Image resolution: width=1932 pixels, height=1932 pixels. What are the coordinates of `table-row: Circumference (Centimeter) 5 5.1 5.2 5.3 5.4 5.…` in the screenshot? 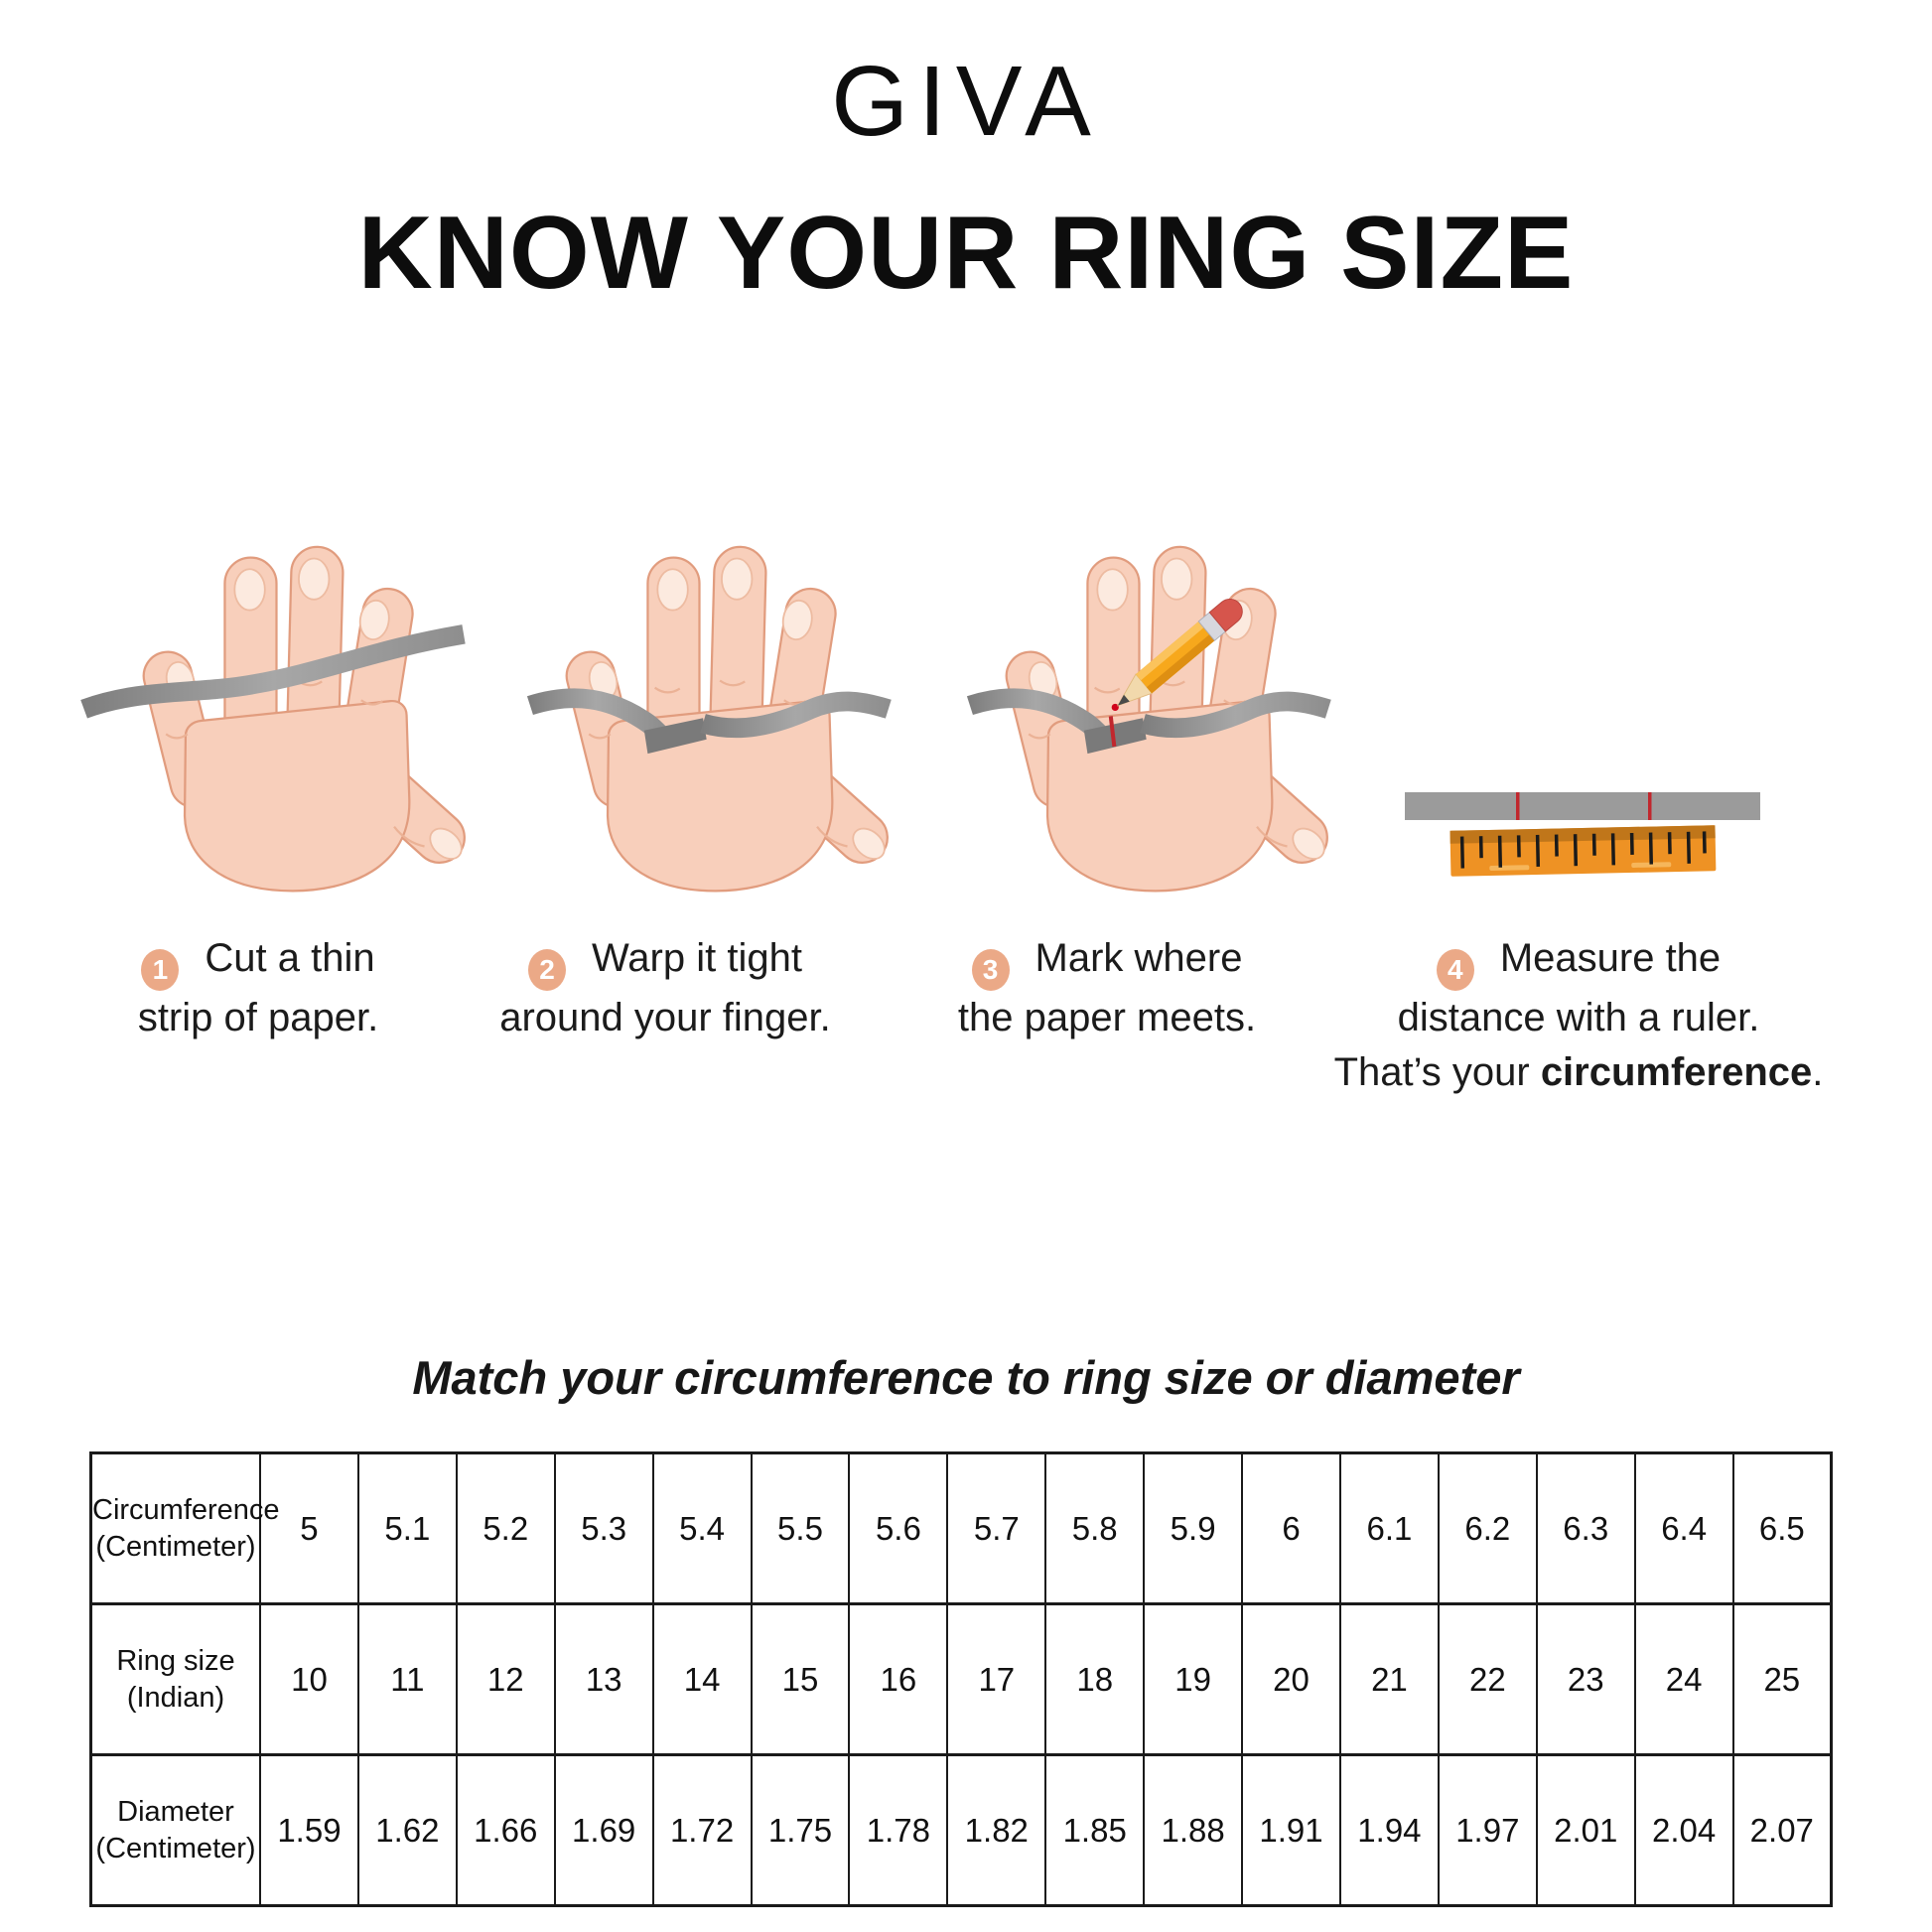 It's located at (961, 1528).